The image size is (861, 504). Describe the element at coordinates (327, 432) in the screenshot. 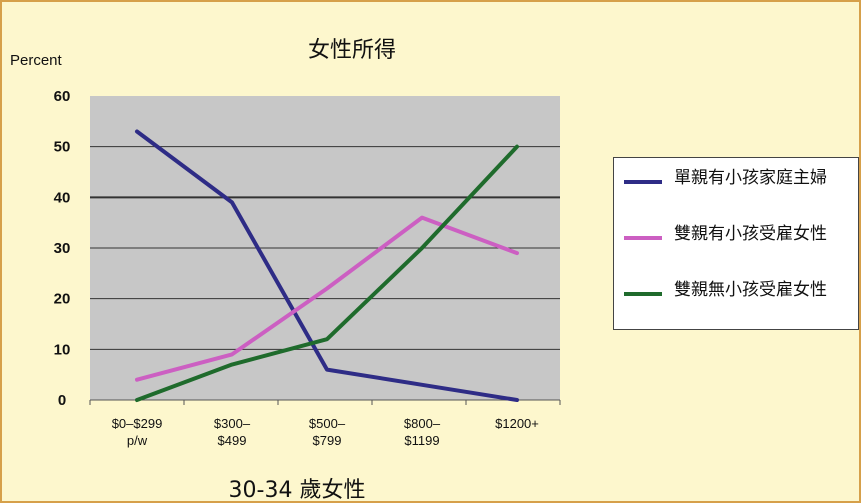

I see `x-tick-label: $500– $799` at that location.